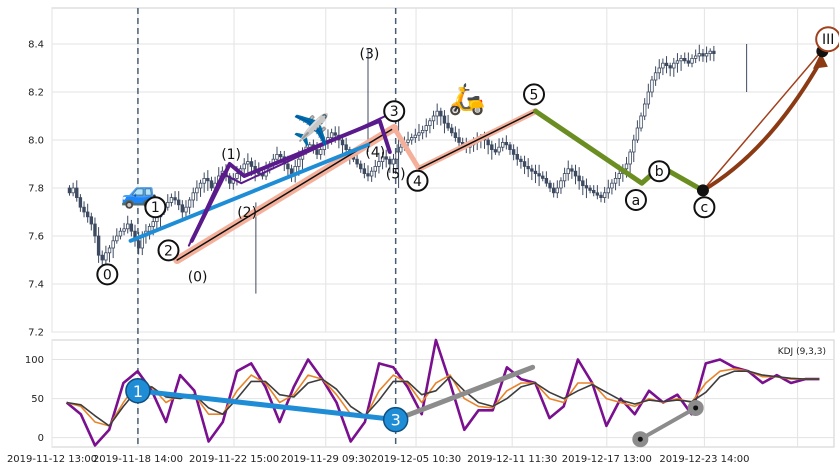 This screenshot has width=839, height=471. What do you see at coordinates (198, 278) in the screenshot?
I see `wave-label-paren-0: (0)` at bounding box center [198, 278].